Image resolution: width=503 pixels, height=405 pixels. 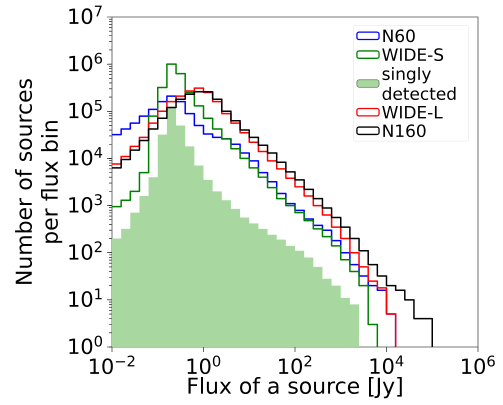 What do you see at coordinates (85, 15) in the screenshot?
I see `y-tick-label: 10$^{7}$` at bounding box center [85, 15].